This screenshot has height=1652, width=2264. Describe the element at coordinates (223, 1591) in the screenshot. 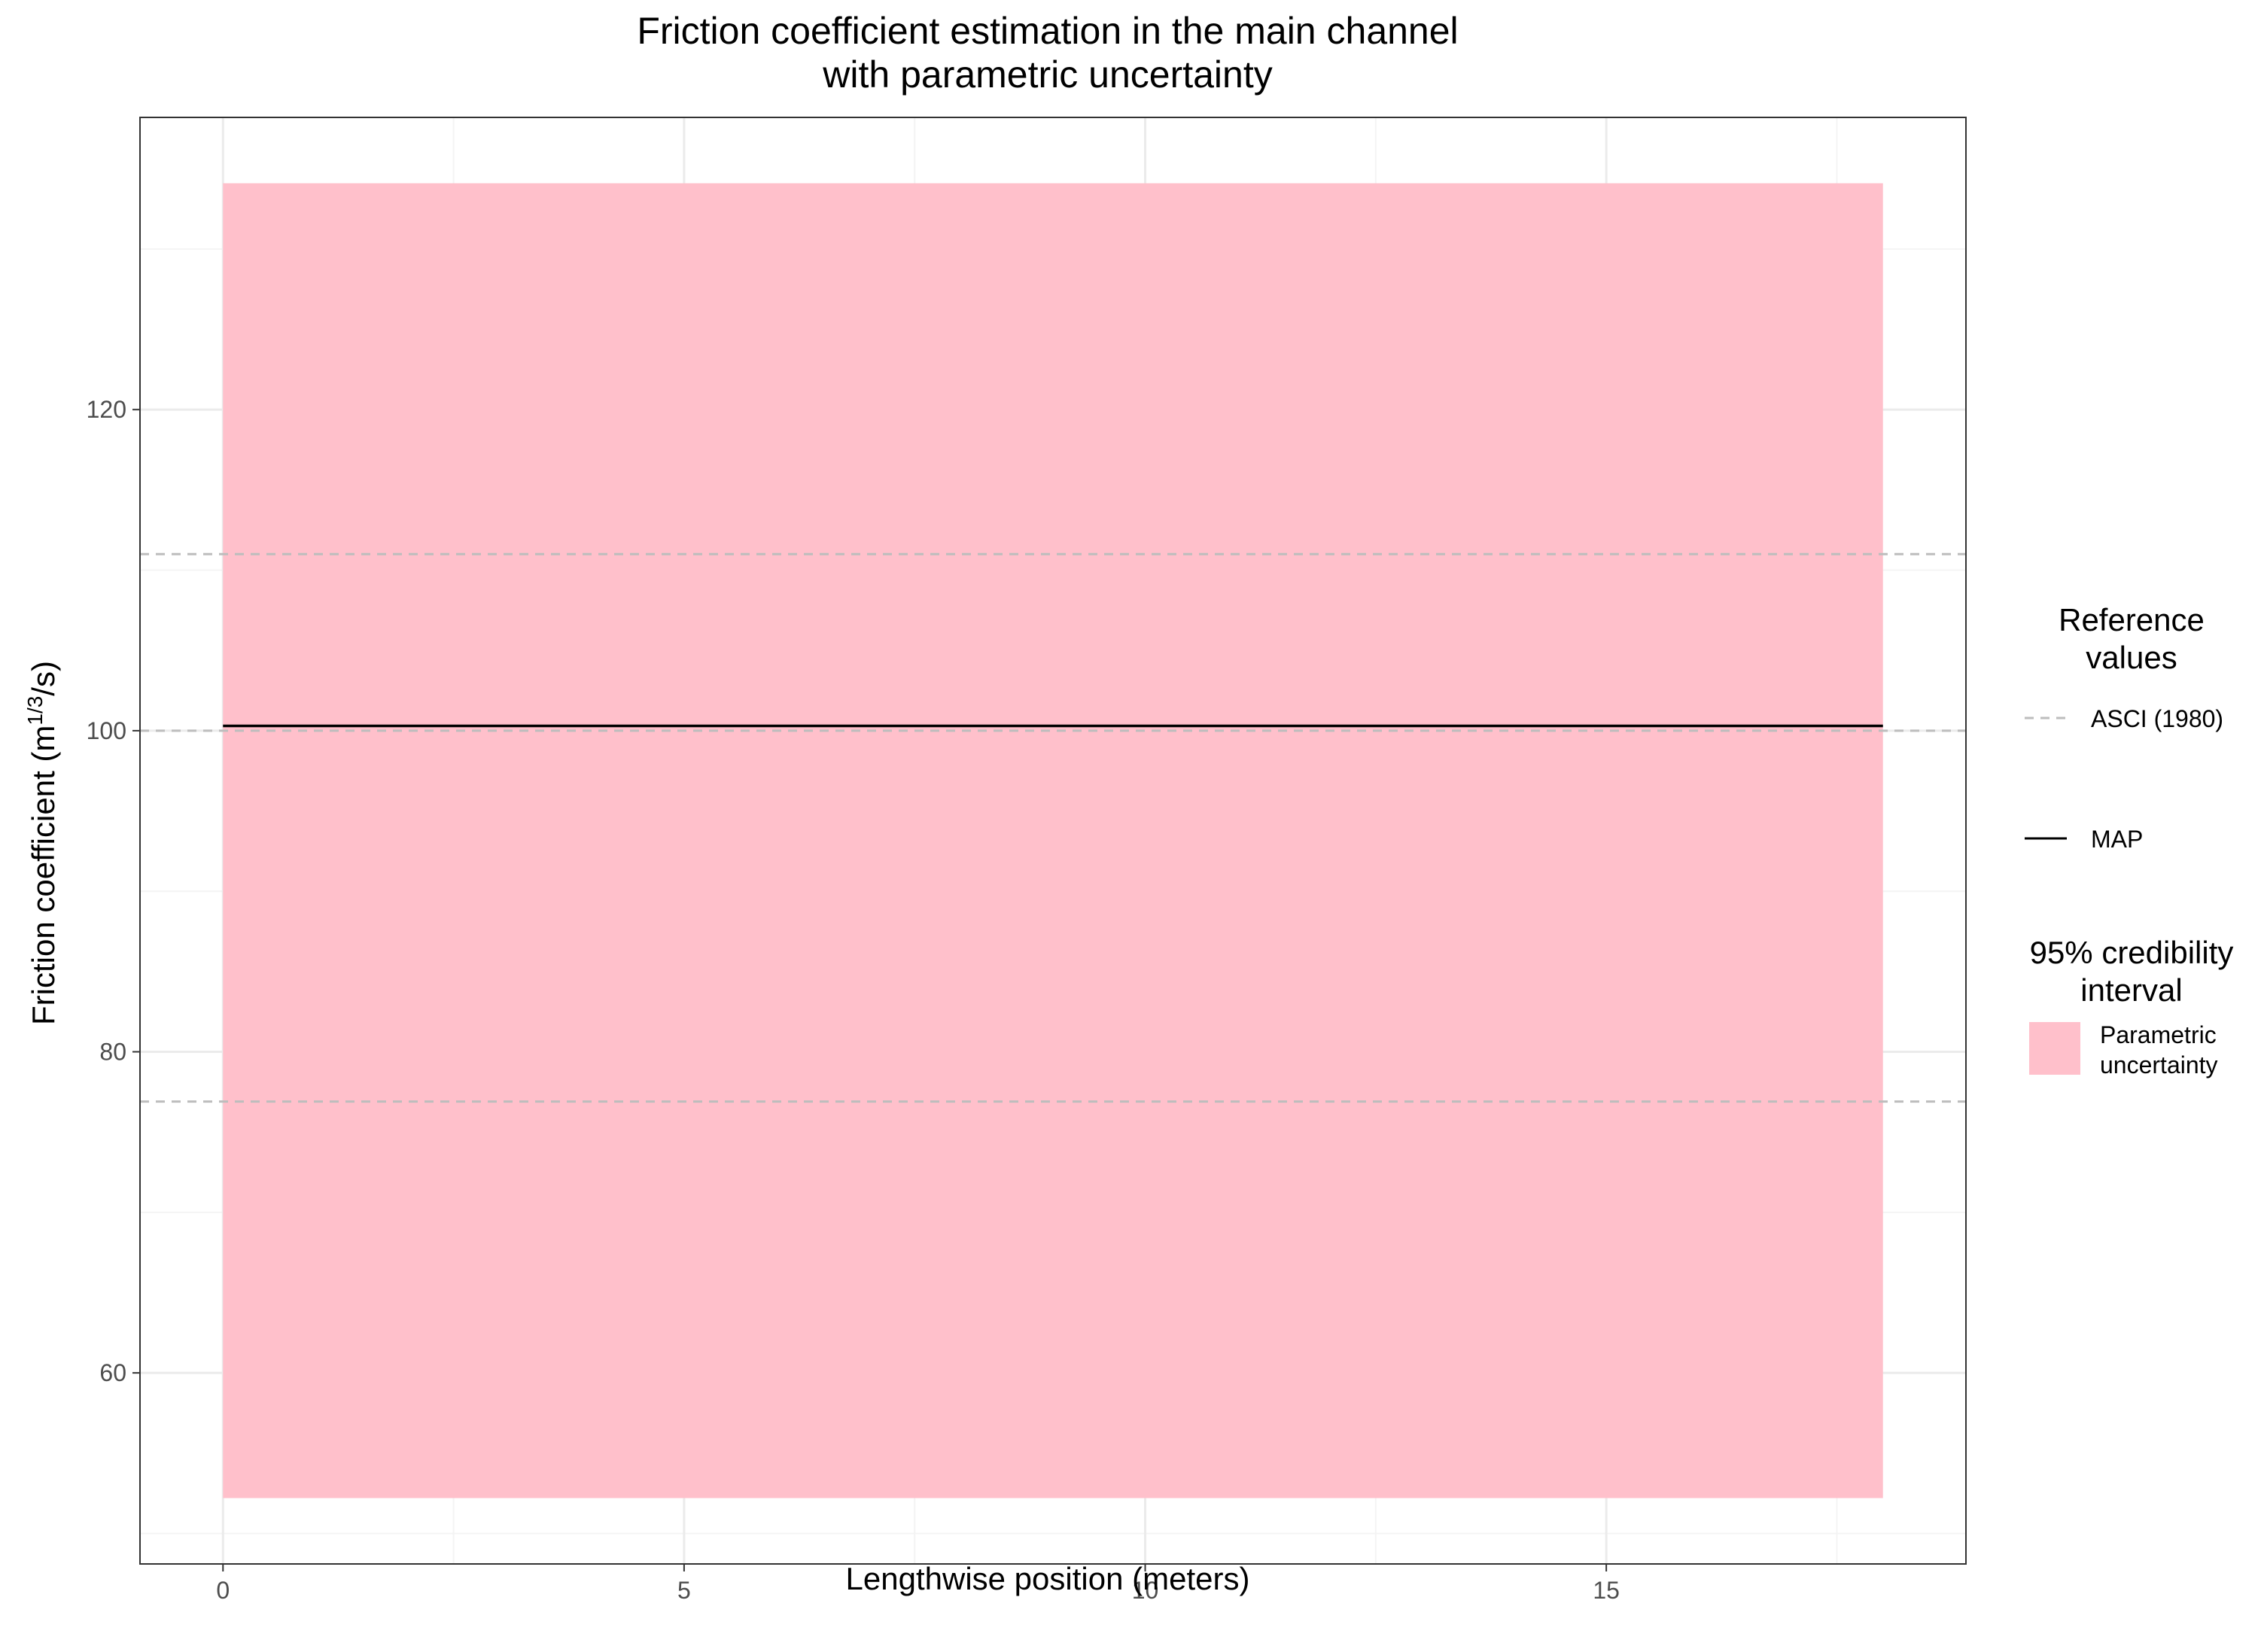

I see `x-tick-label: 0` at that location.